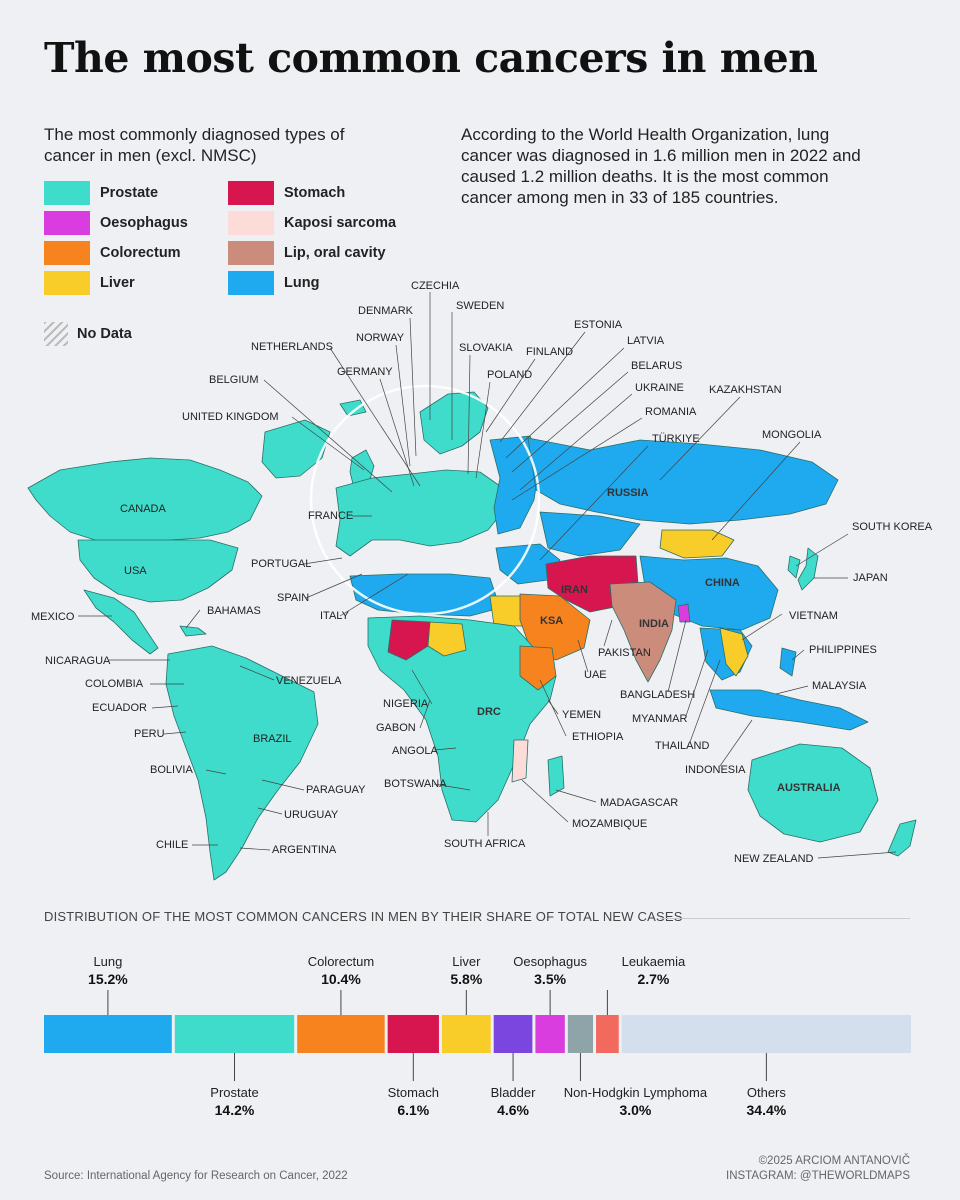 Image resolution: width=960 pixels, height=1200 pixels. I want to click on region-korea, so click(794, 567).